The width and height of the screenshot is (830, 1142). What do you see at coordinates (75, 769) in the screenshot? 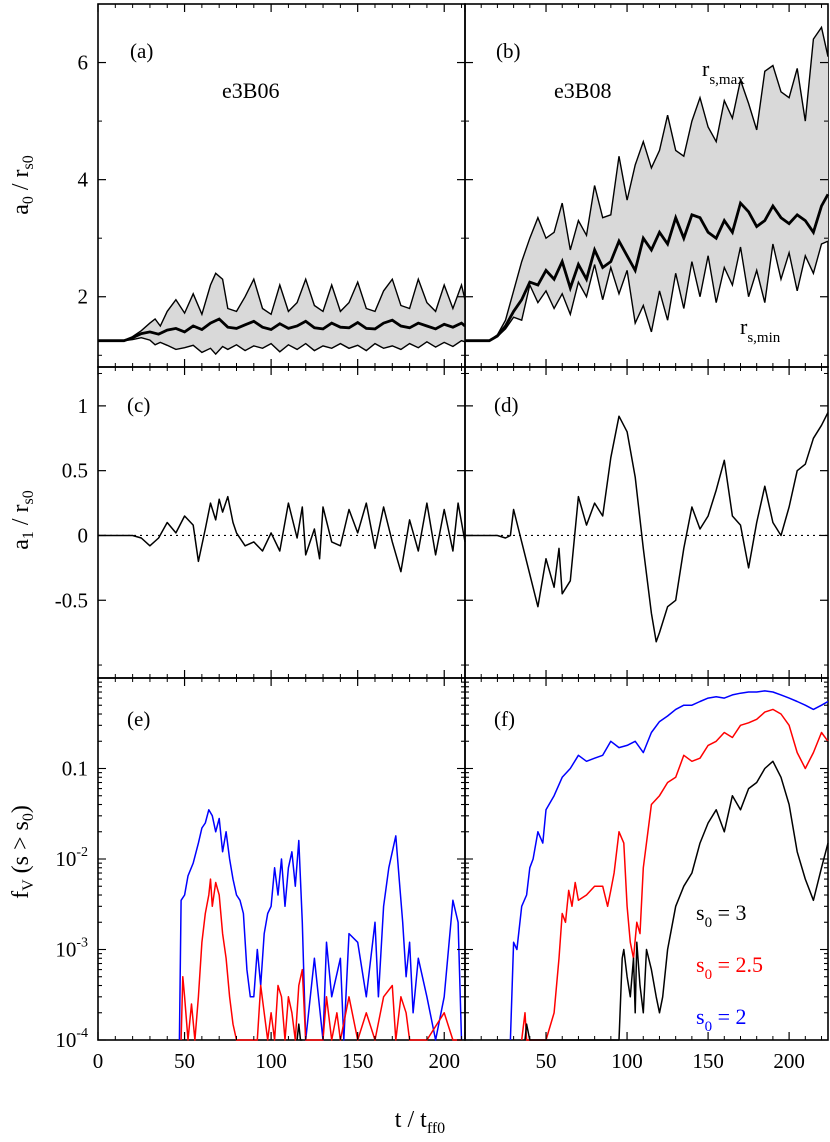
I see `y-tick-label: 0.1` at bounding box center [75, 769].